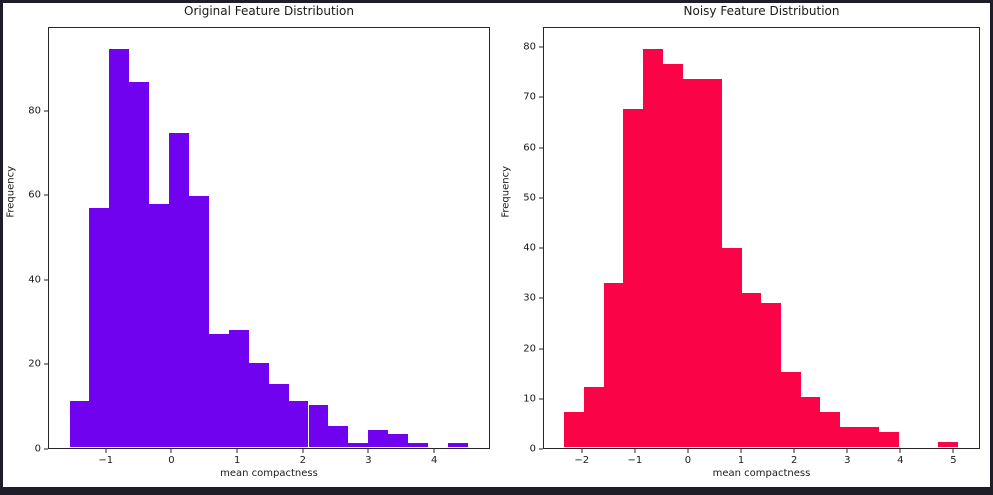 Image resolution: width=993 pixels, height=495 pixels. What do you see at coordinates (529, 97) in the screenshot?
I see `y-tick-label: 70` at bounding box center [529, 97].